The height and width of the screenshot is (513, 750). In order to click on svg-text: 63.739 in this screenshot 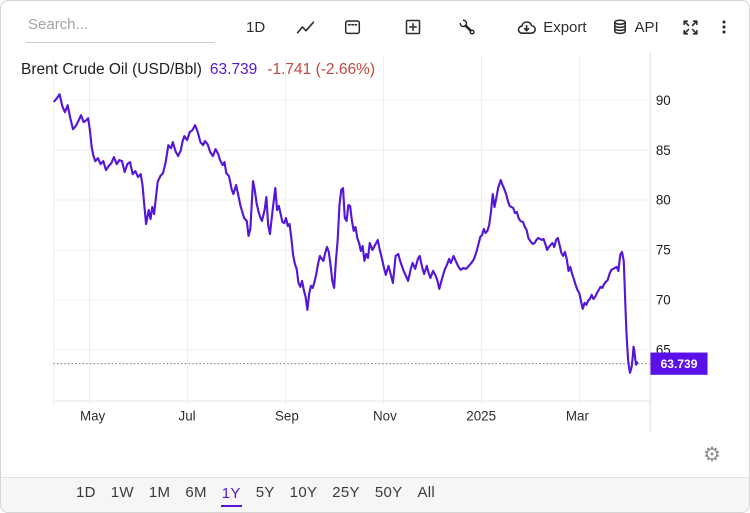, I will do `click(679, 364)`.